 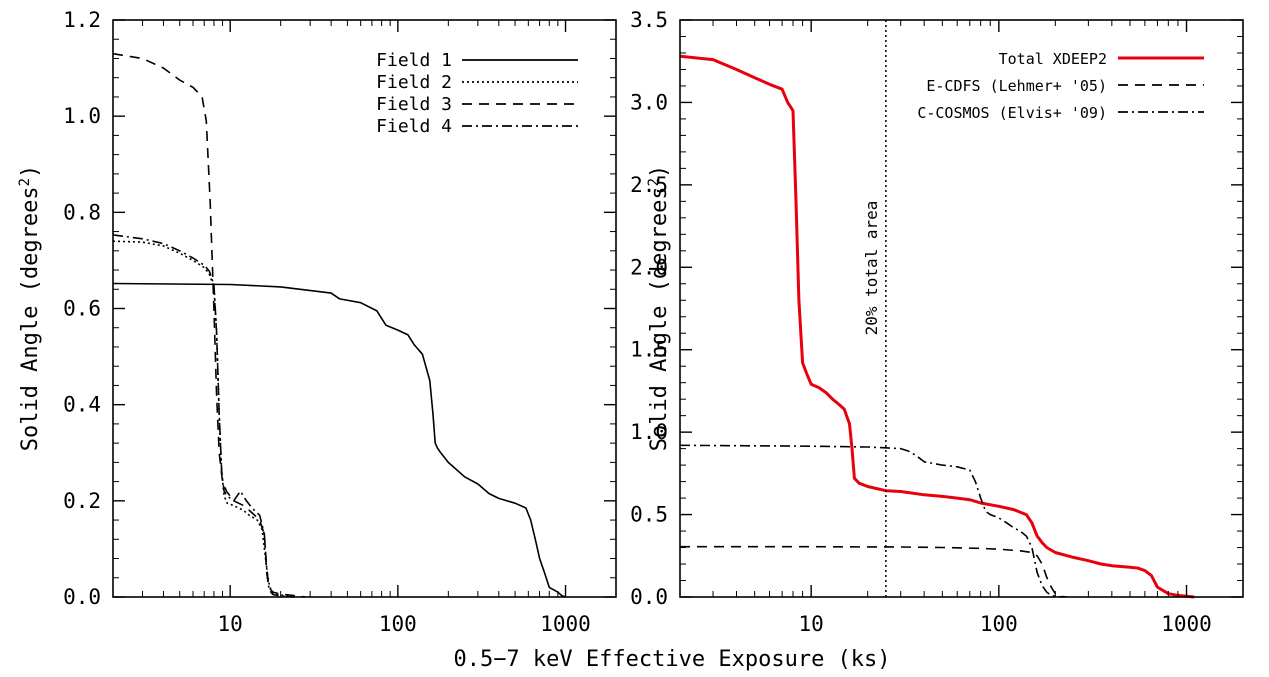 I want to click on right-ytick-label: 2.0, so click(x=649, y=267).